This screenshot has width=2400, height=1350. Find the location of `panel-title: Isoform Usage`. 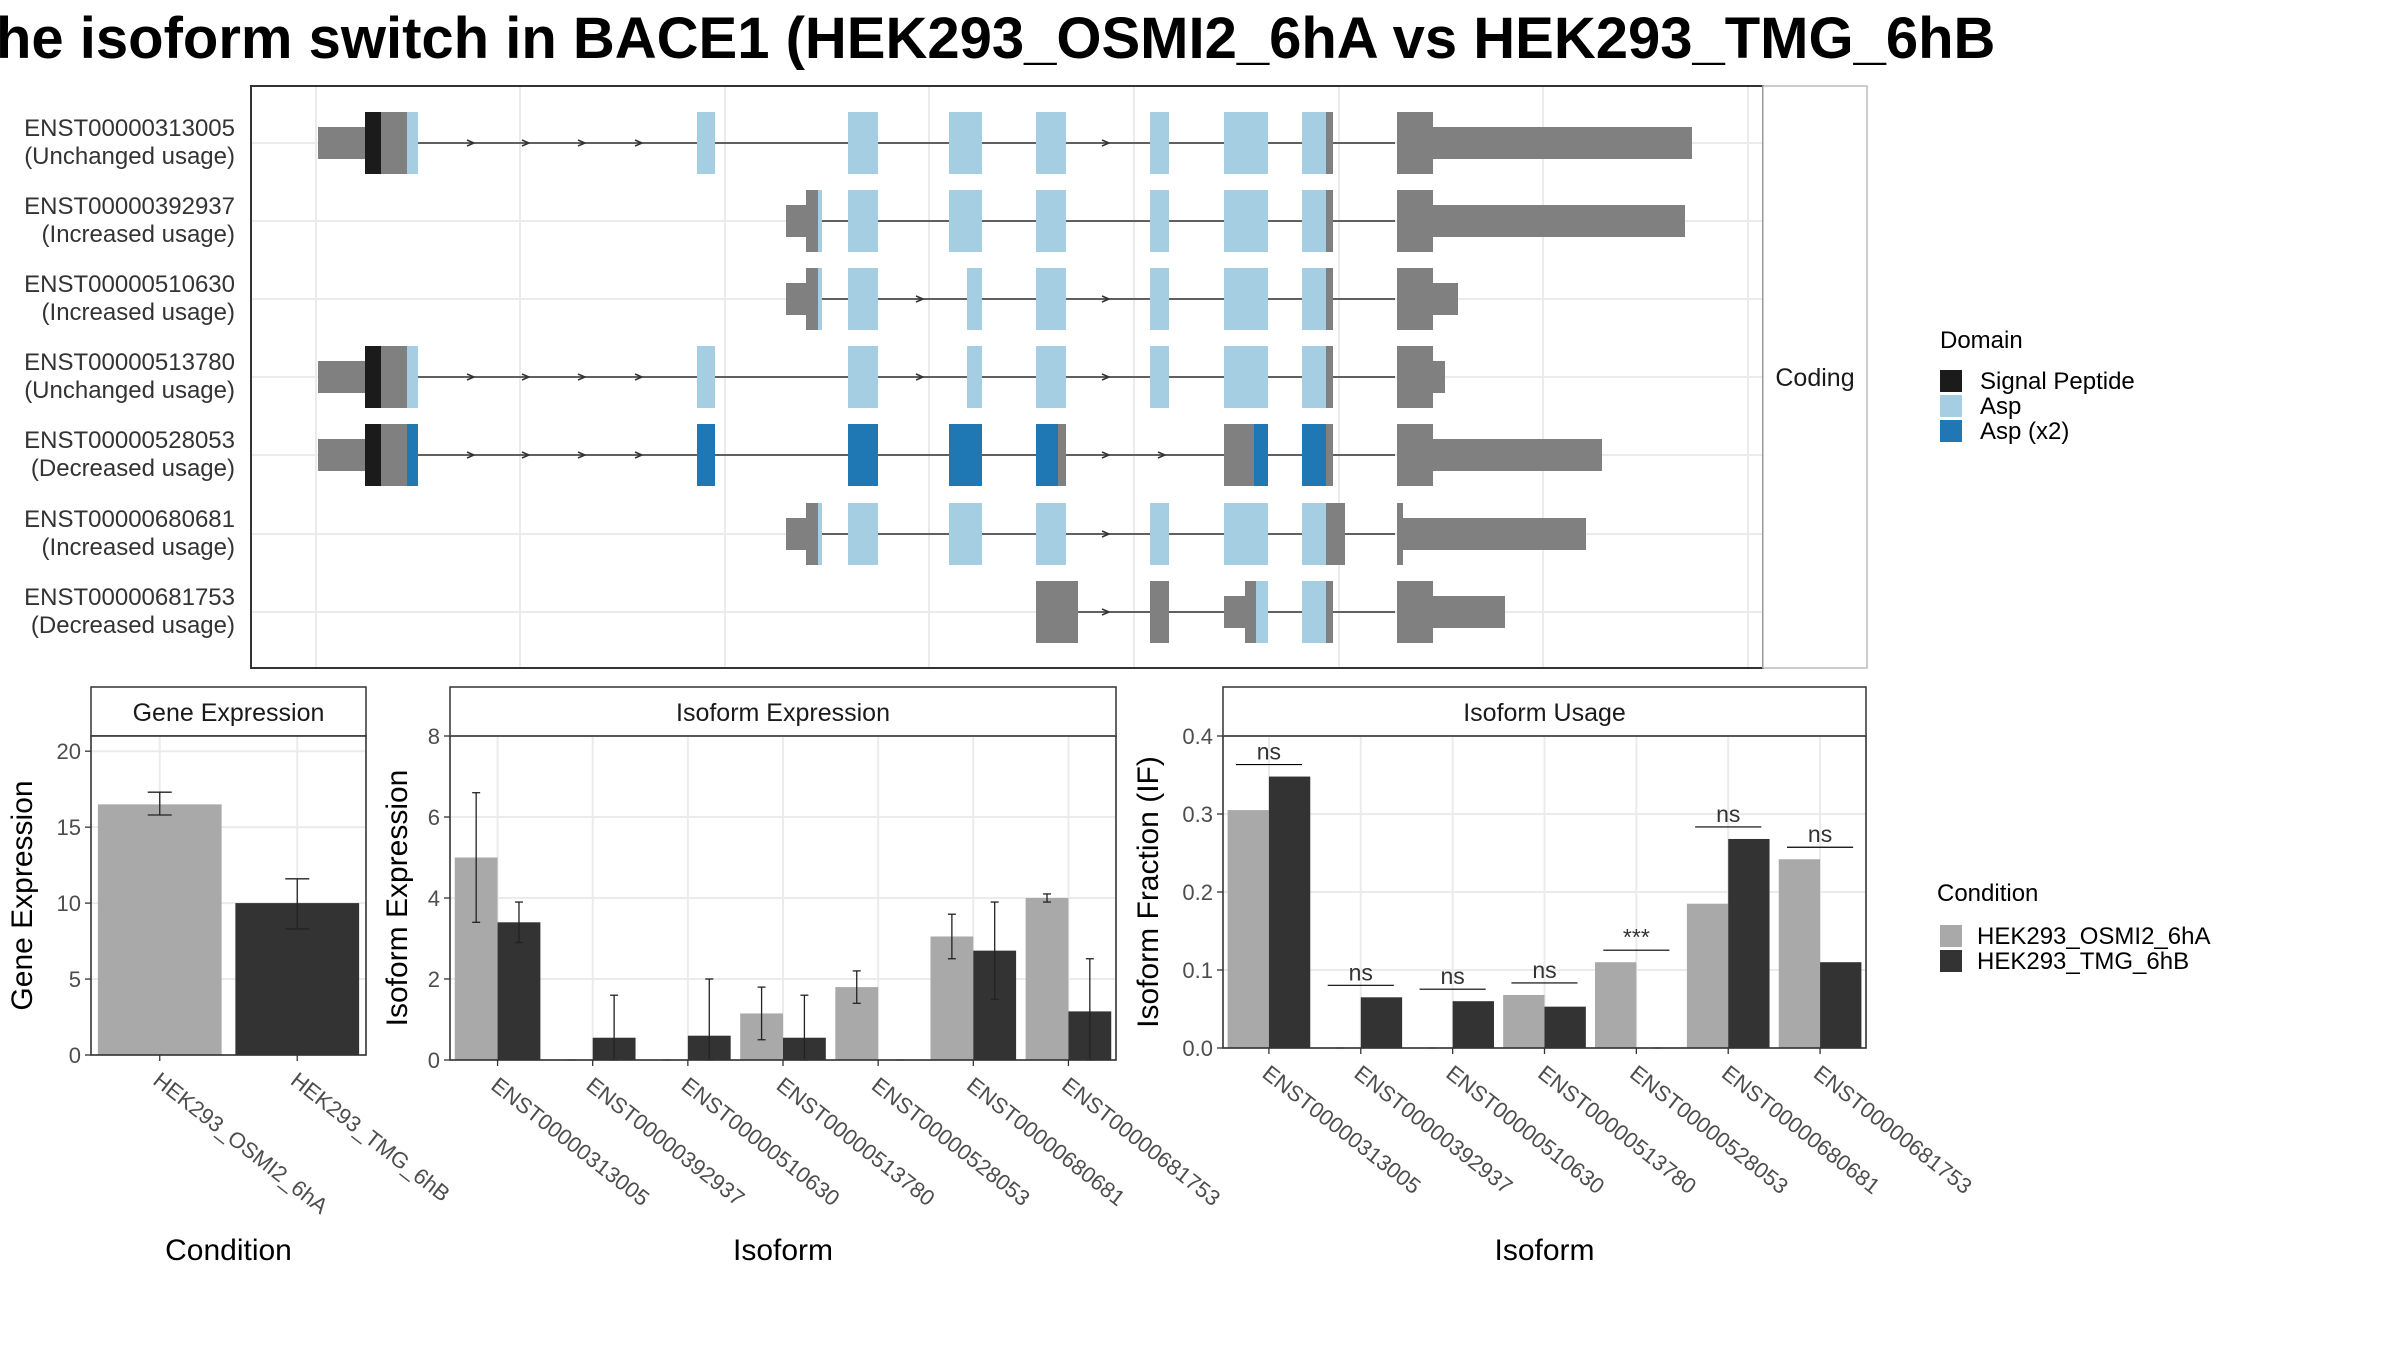

panel-title: Isoform Usage is located at coordinates (1544, 713).